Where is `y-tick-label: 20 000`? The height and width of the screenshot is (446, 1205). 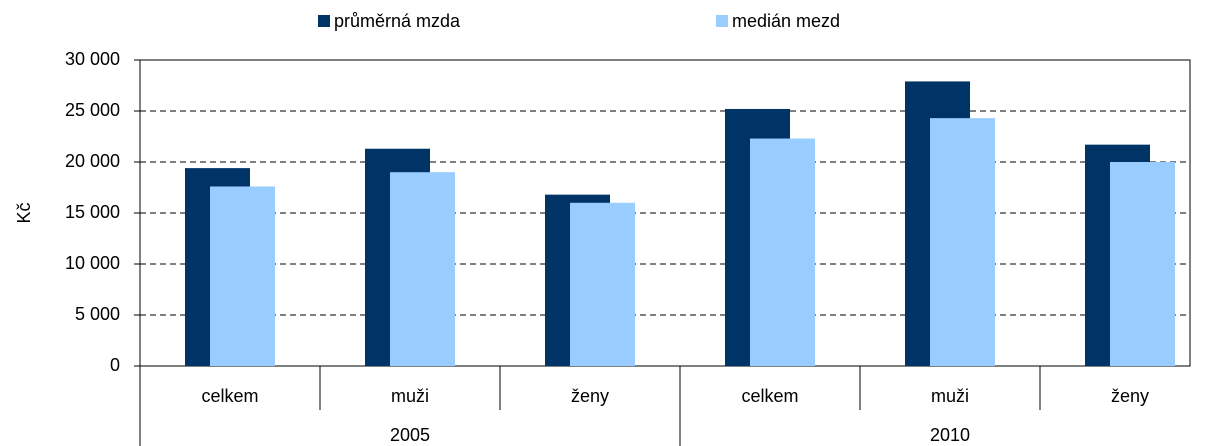 y-tick-label: 20 000 is located at coordinates (92, 161).